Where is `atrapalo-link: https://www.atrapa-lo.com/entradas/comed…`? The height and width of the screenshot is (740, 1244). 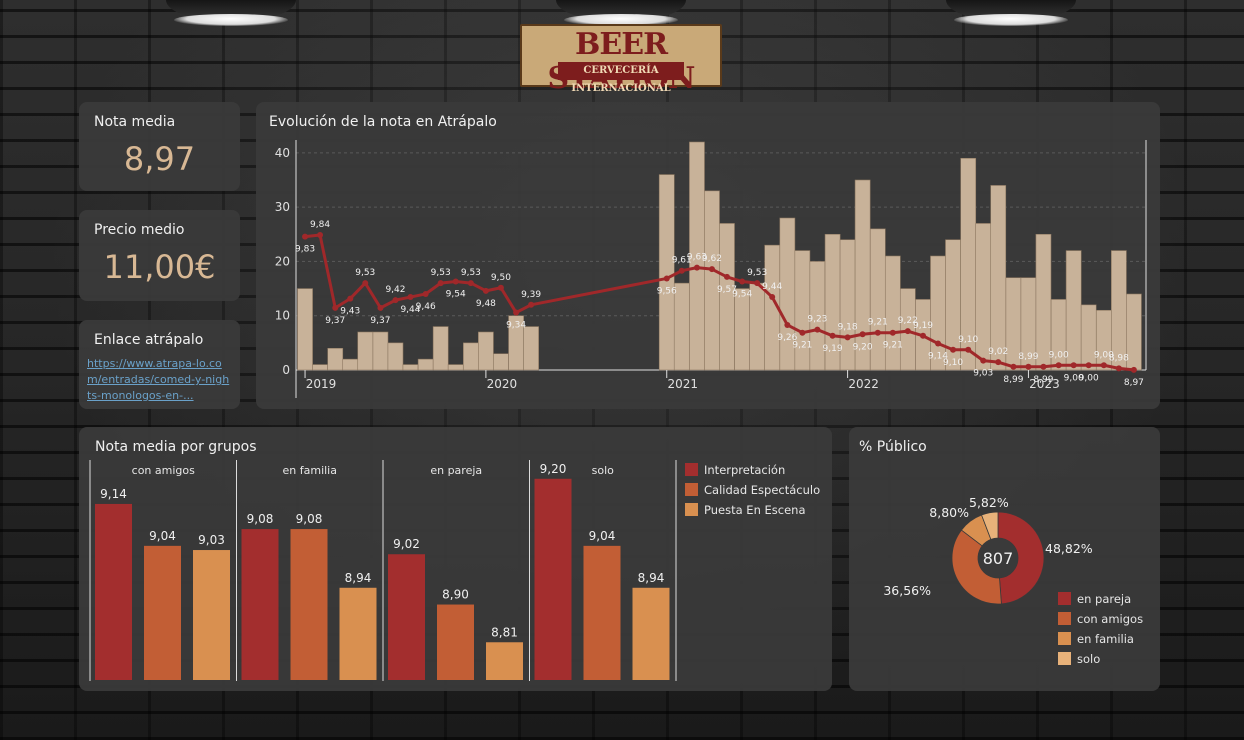
atrapalo-link: https://www.atrapa-lo.com/entradas/comed… is located at coordinates (158, 379).